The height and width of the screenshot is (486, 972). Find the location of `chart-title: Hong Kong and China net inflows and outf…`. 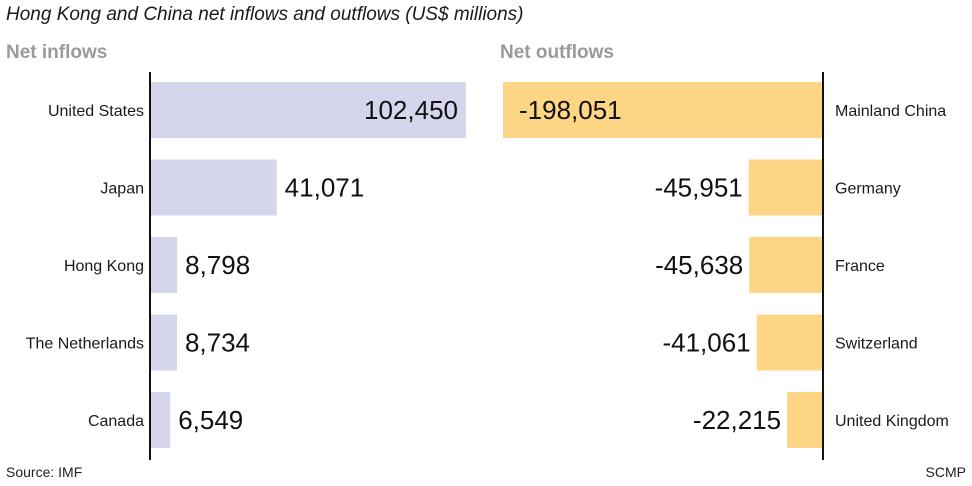

chart-title: Hong Kong and China net inflows and outf… is located at coordinates (265, 14).